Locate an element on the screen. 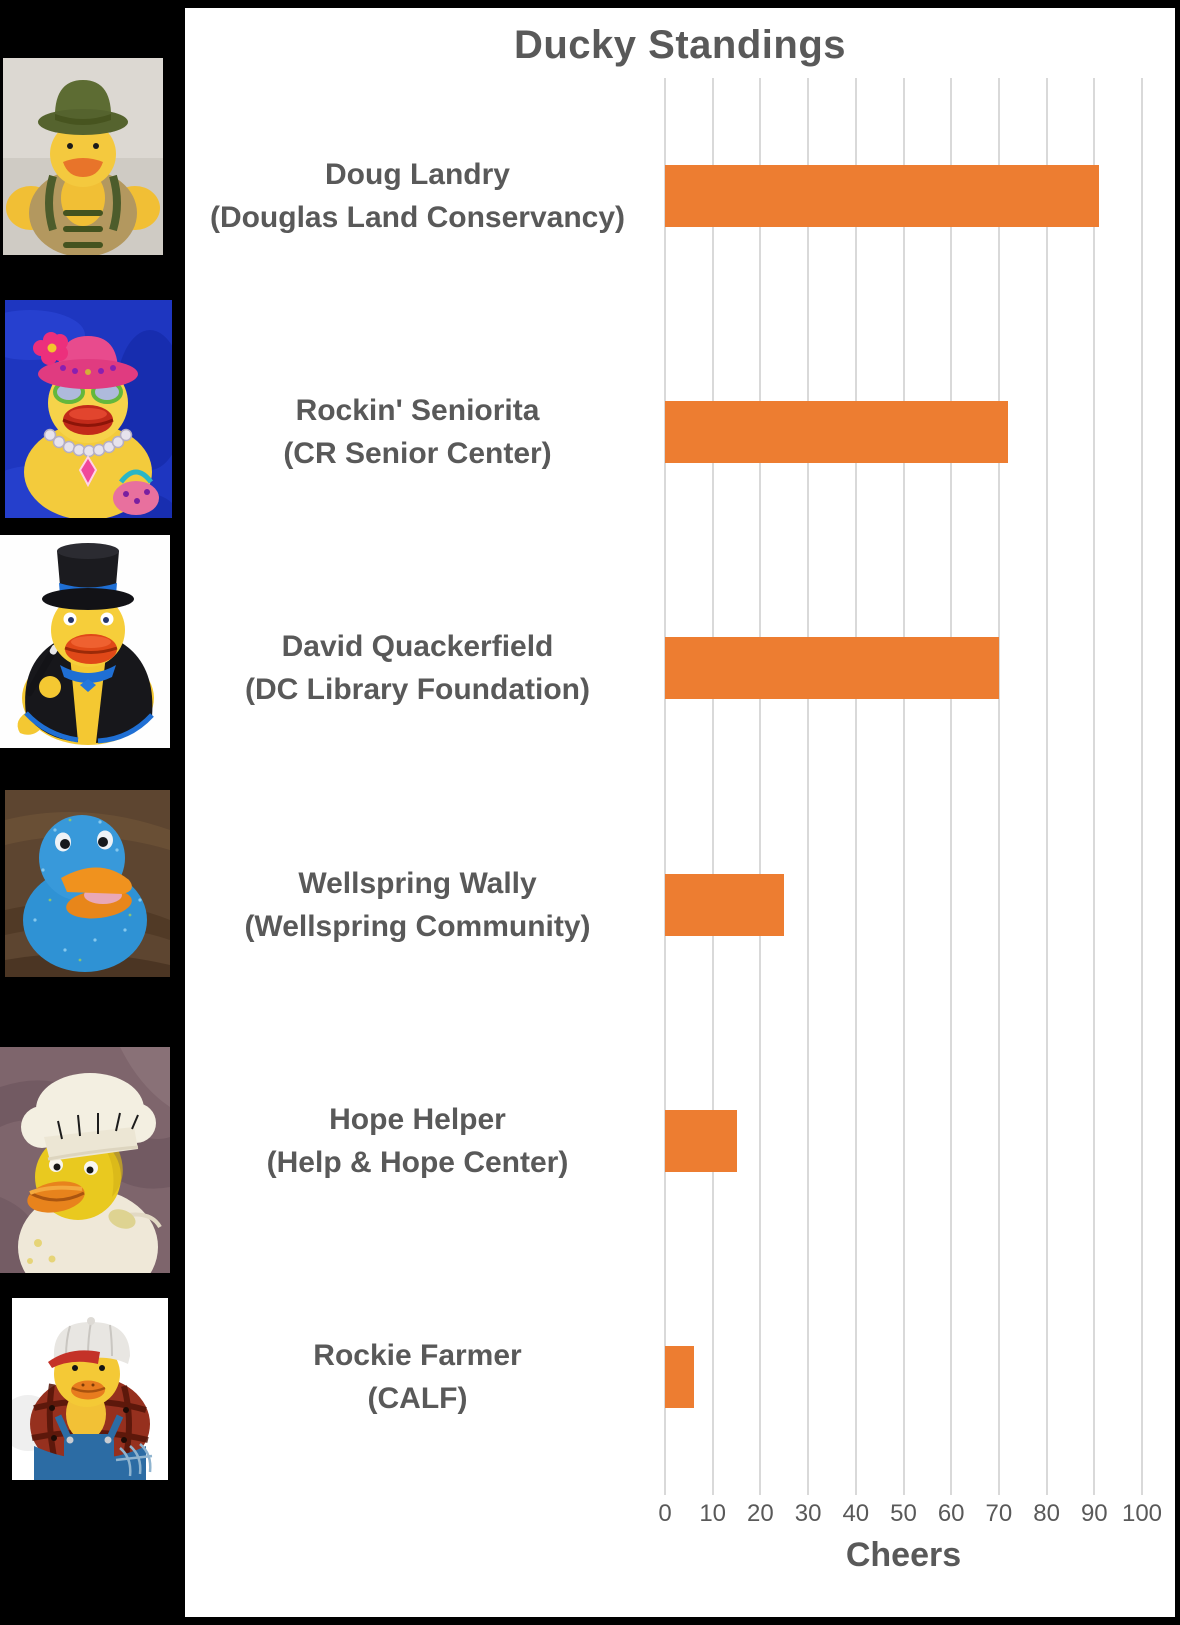  category-label-4: Hope Helper (Help & Hope Center) is located at coordinates (417, 1141).